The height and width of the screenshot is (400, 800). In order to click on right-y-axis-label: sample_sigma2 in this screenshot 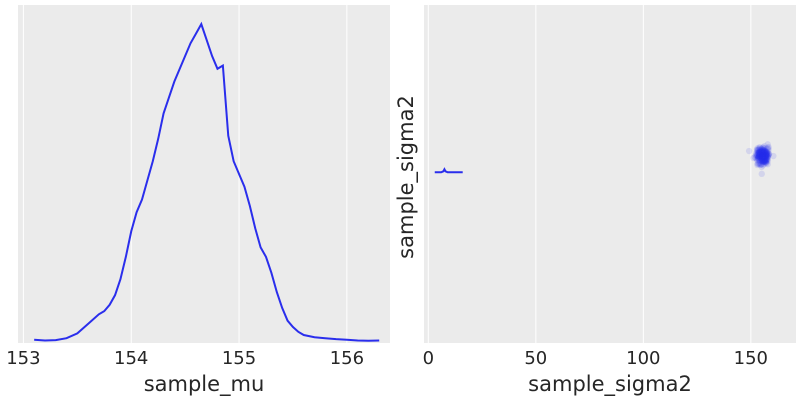, I will do `click(406, 177)`.